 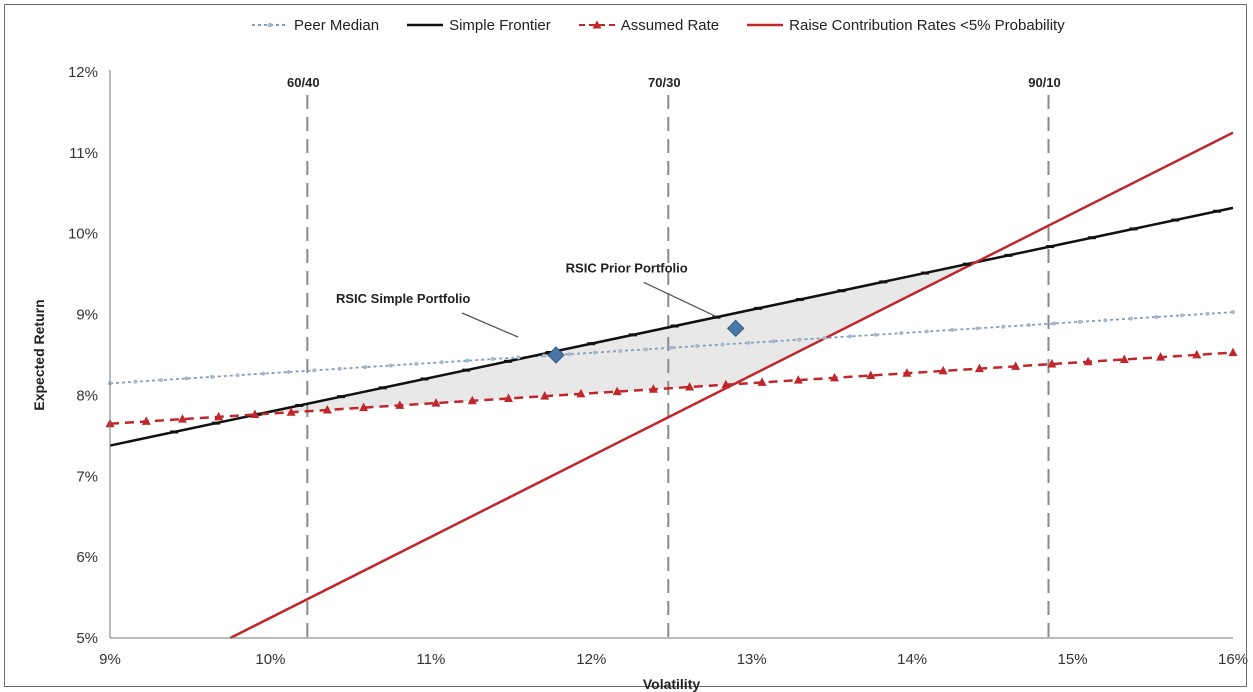 What do you see at coordinates (83, 72) in the screenshot?
I see `y-tick-label: 12%` at bounding box center [83, 72].